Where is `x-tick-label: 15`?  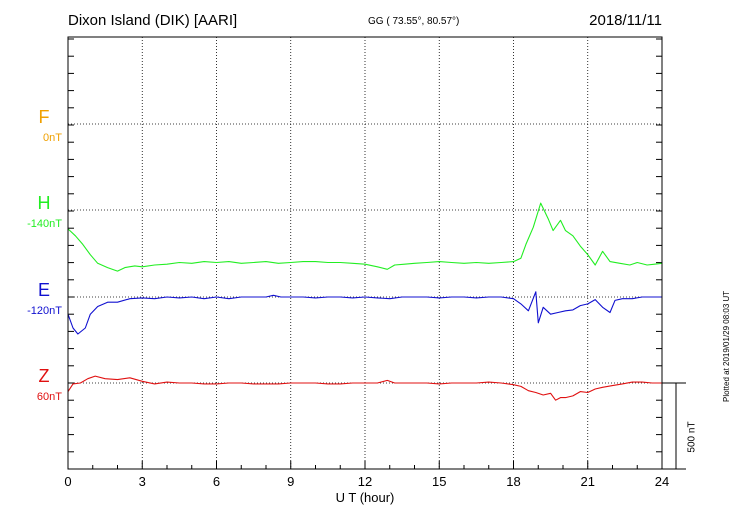 x-tick-label: 15 is located at coordinates (439, 481).